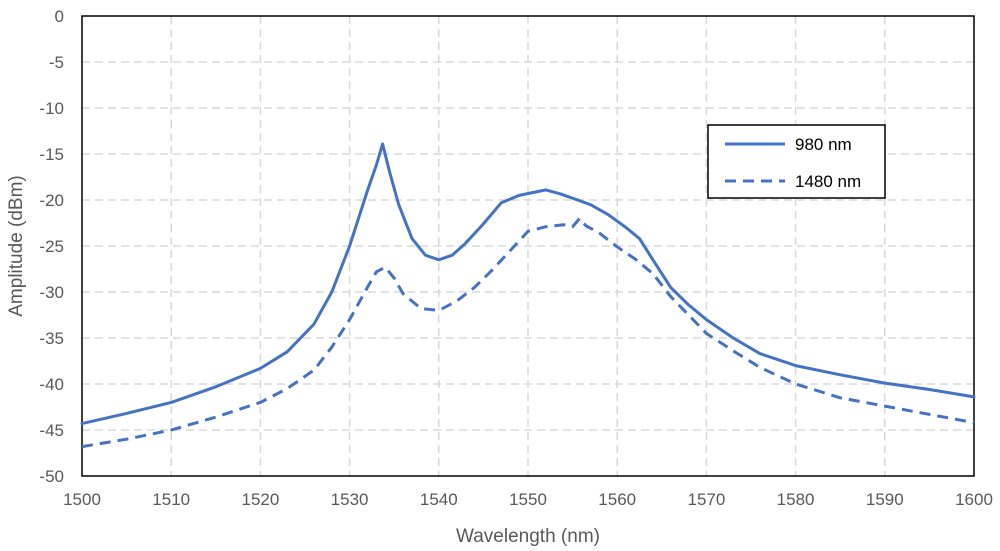 The image size is (1000, 551). I want to click on legend-label-1480nm: 1480 nm, so click(828, 181).